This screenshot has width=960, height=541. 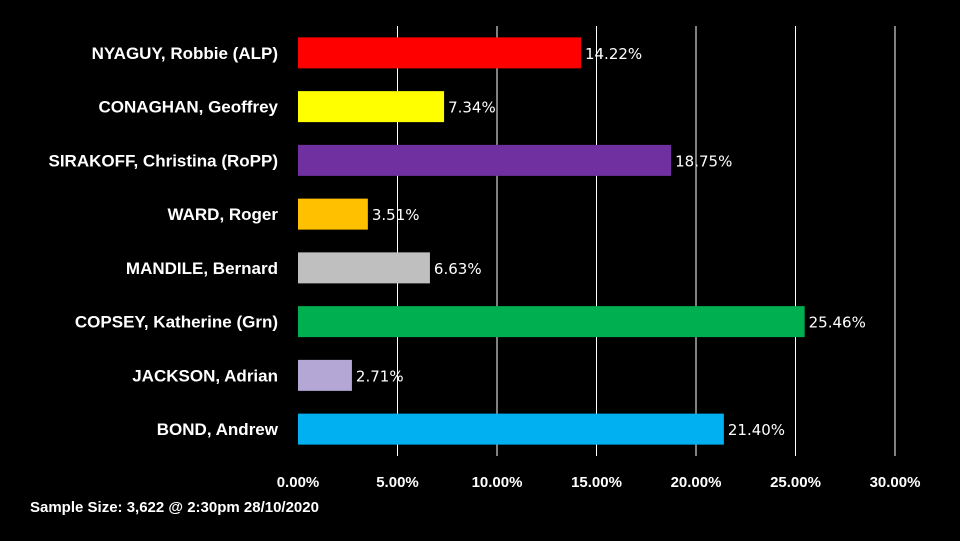 What do you see at coordinates (696, 482) in the screenshot?
I see `x-tick-label: 20.00%` at bounding box center [696, 482].